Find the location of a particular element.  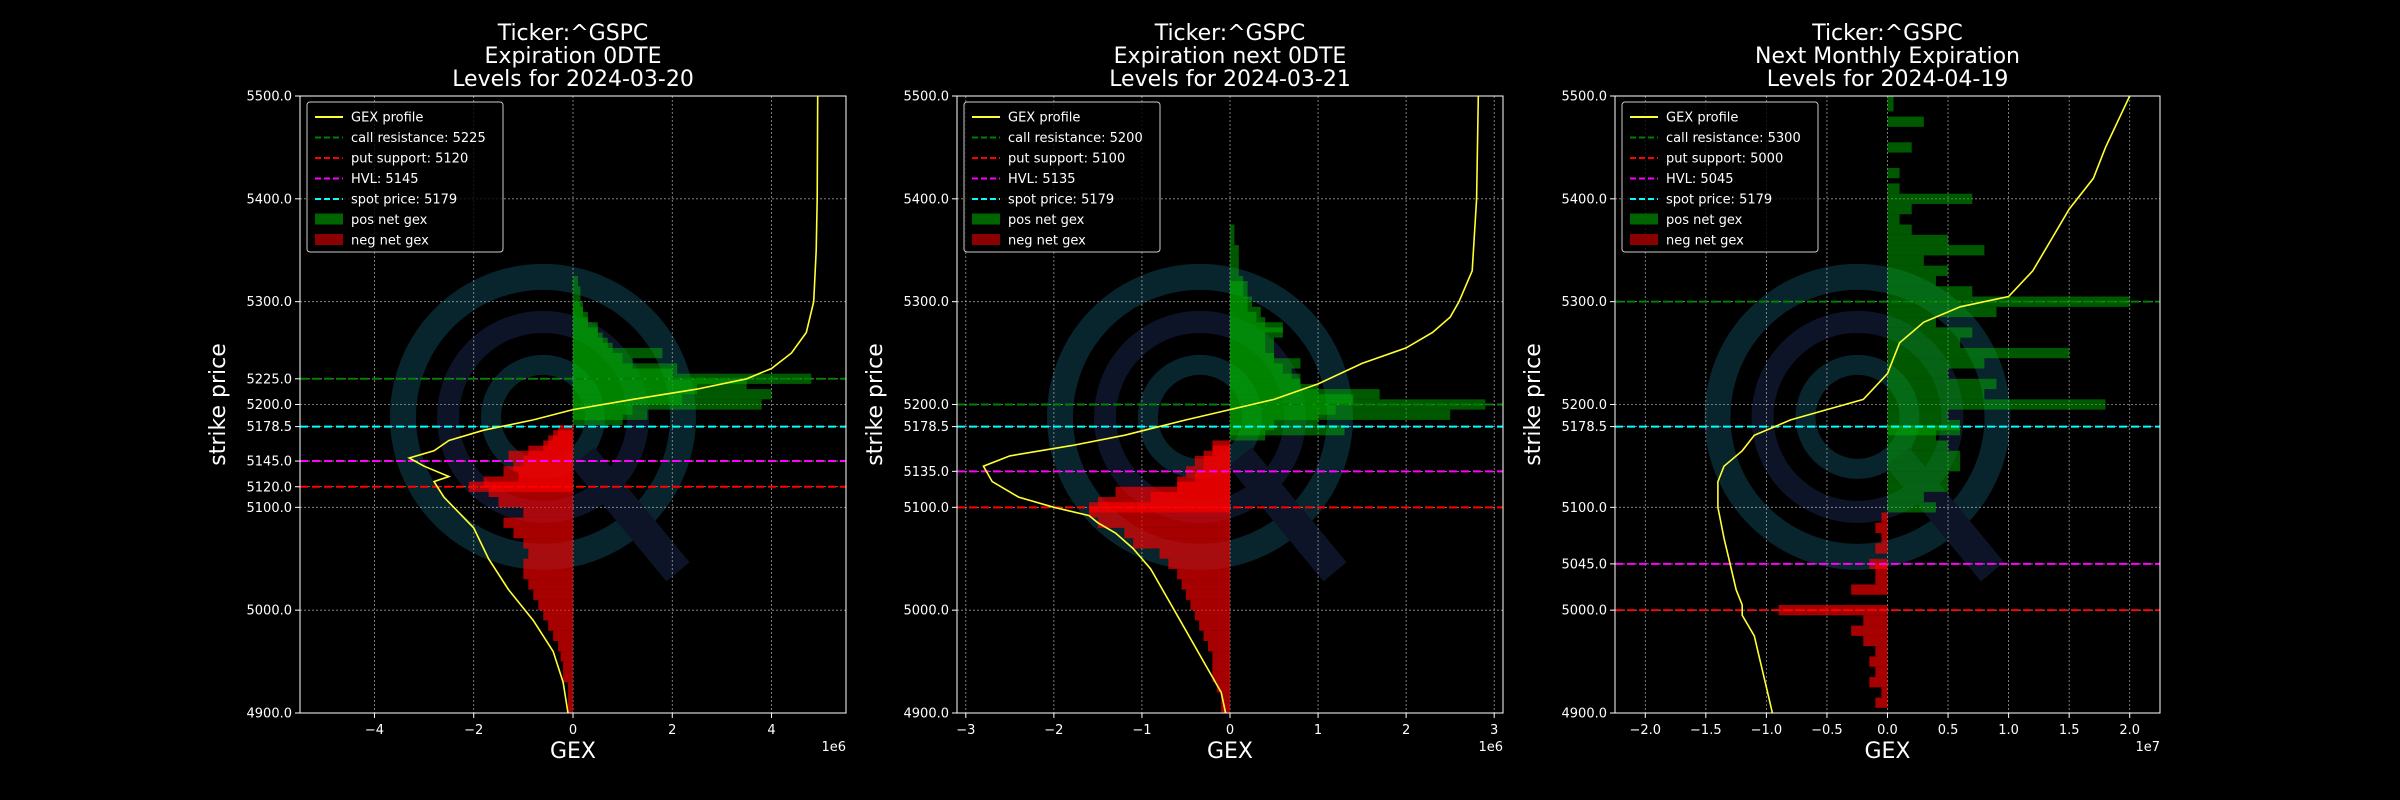

chart-1-legend-label-1: call resistance: 5225 is located at coordinates (418, 138).